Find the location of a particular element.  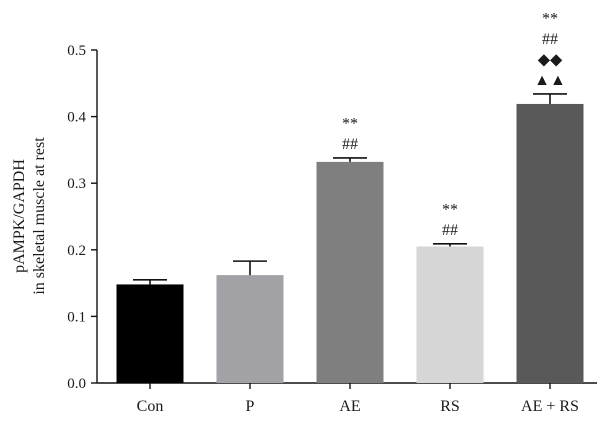

y-tick-label: 0.5 is located at coordinates (76, 51).